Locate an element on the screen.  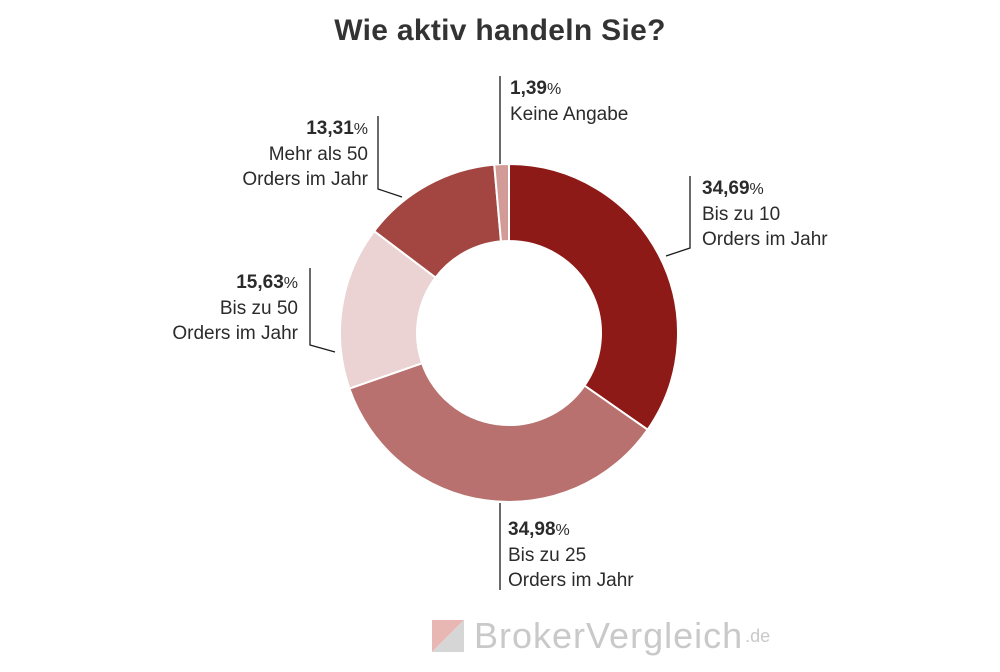
brand-watermark: BrokerVergleich .de is located at coordinates (601, 635).